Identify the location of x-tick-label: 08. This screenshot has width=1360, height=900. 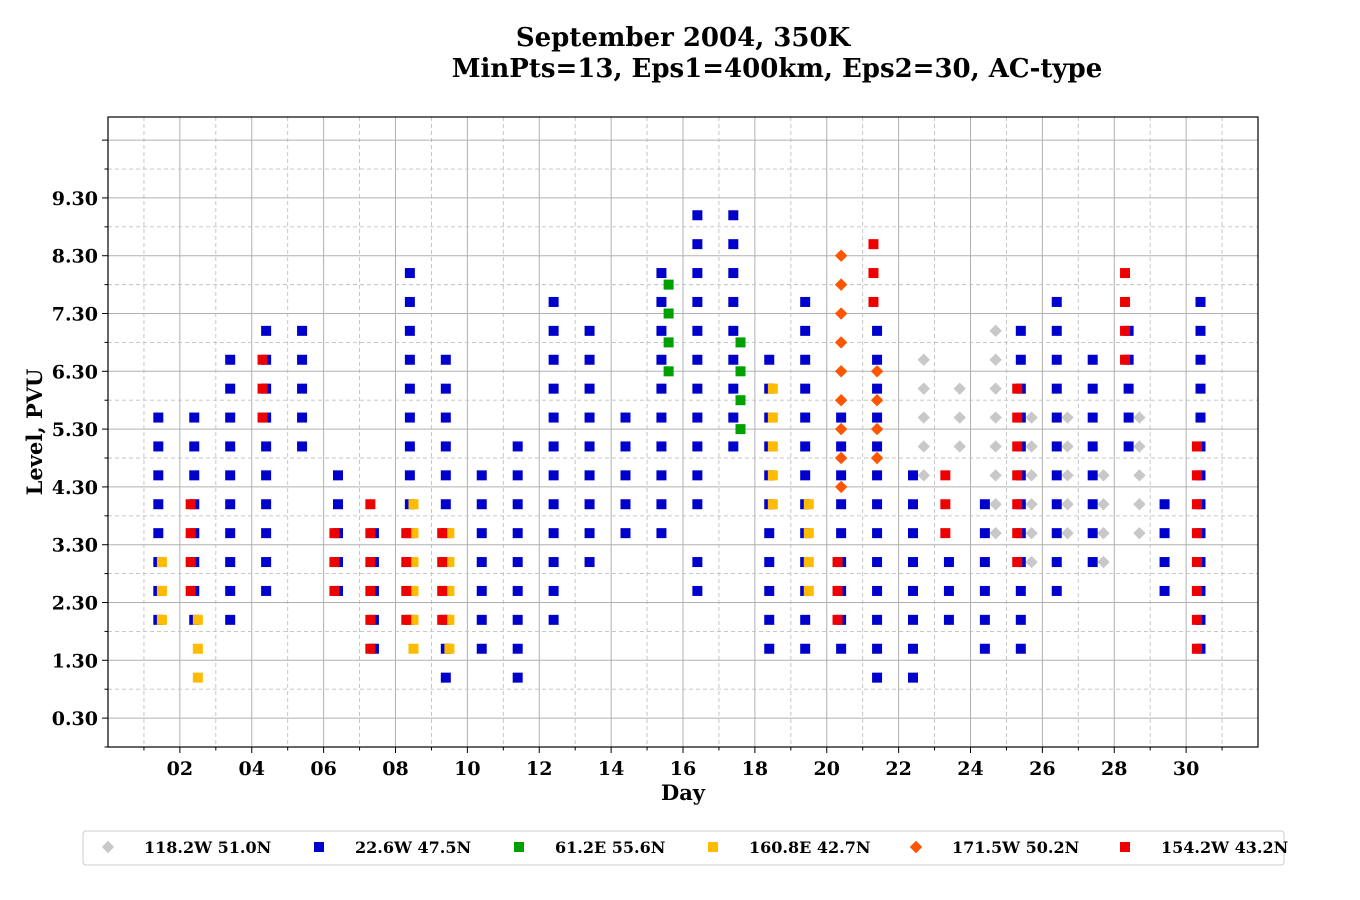
(395, 769).